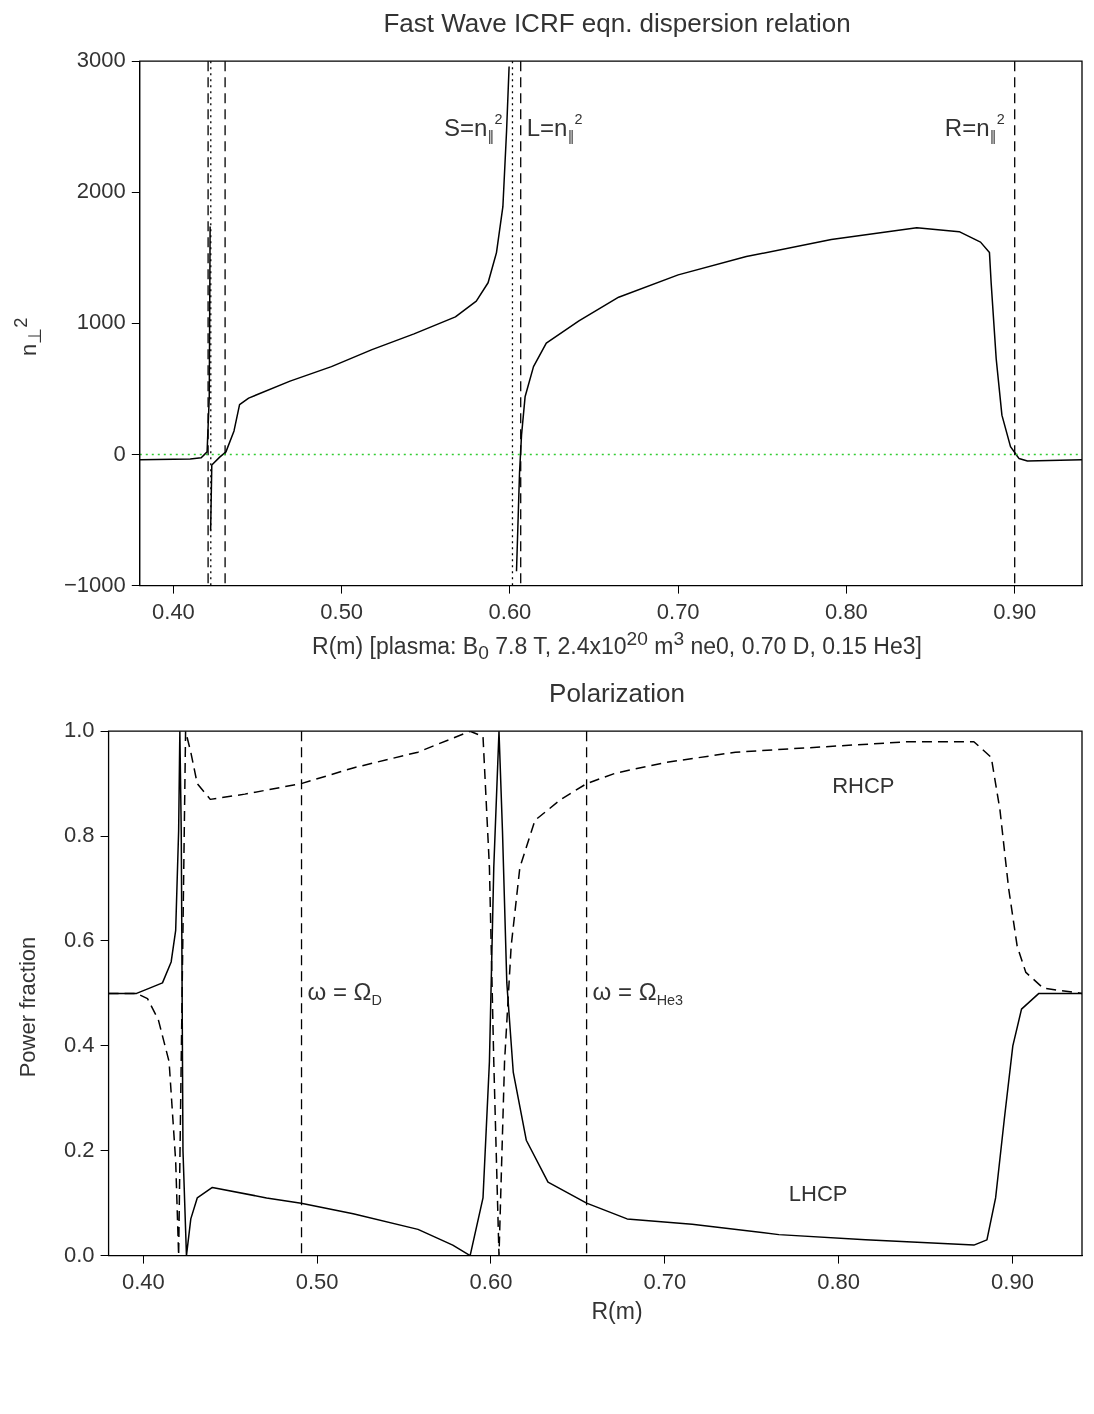  What do you see at coordinates (28, 1007) in the screenshot?
I see `y-axis-title: Power fraction` at bounding box center [28, 1007].